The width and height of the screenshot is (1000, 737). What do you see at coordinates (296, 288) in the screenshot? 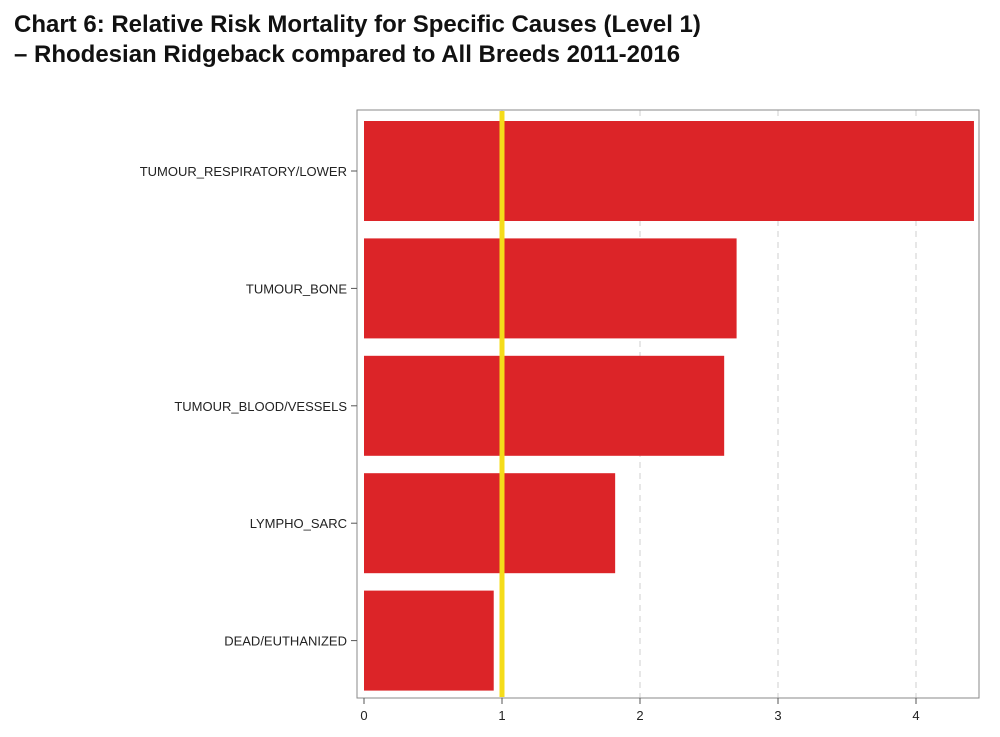
I see `category-label-1: TUMOUR_BONE` at bounding box center [296, 288].